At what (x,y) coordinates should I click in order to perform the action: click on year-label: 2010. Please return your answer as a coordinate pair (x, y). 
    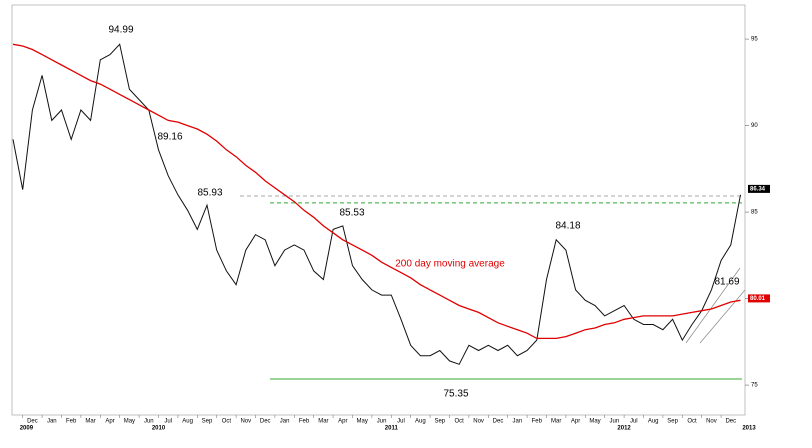
    Looking at the image, I should click on (159, 429).